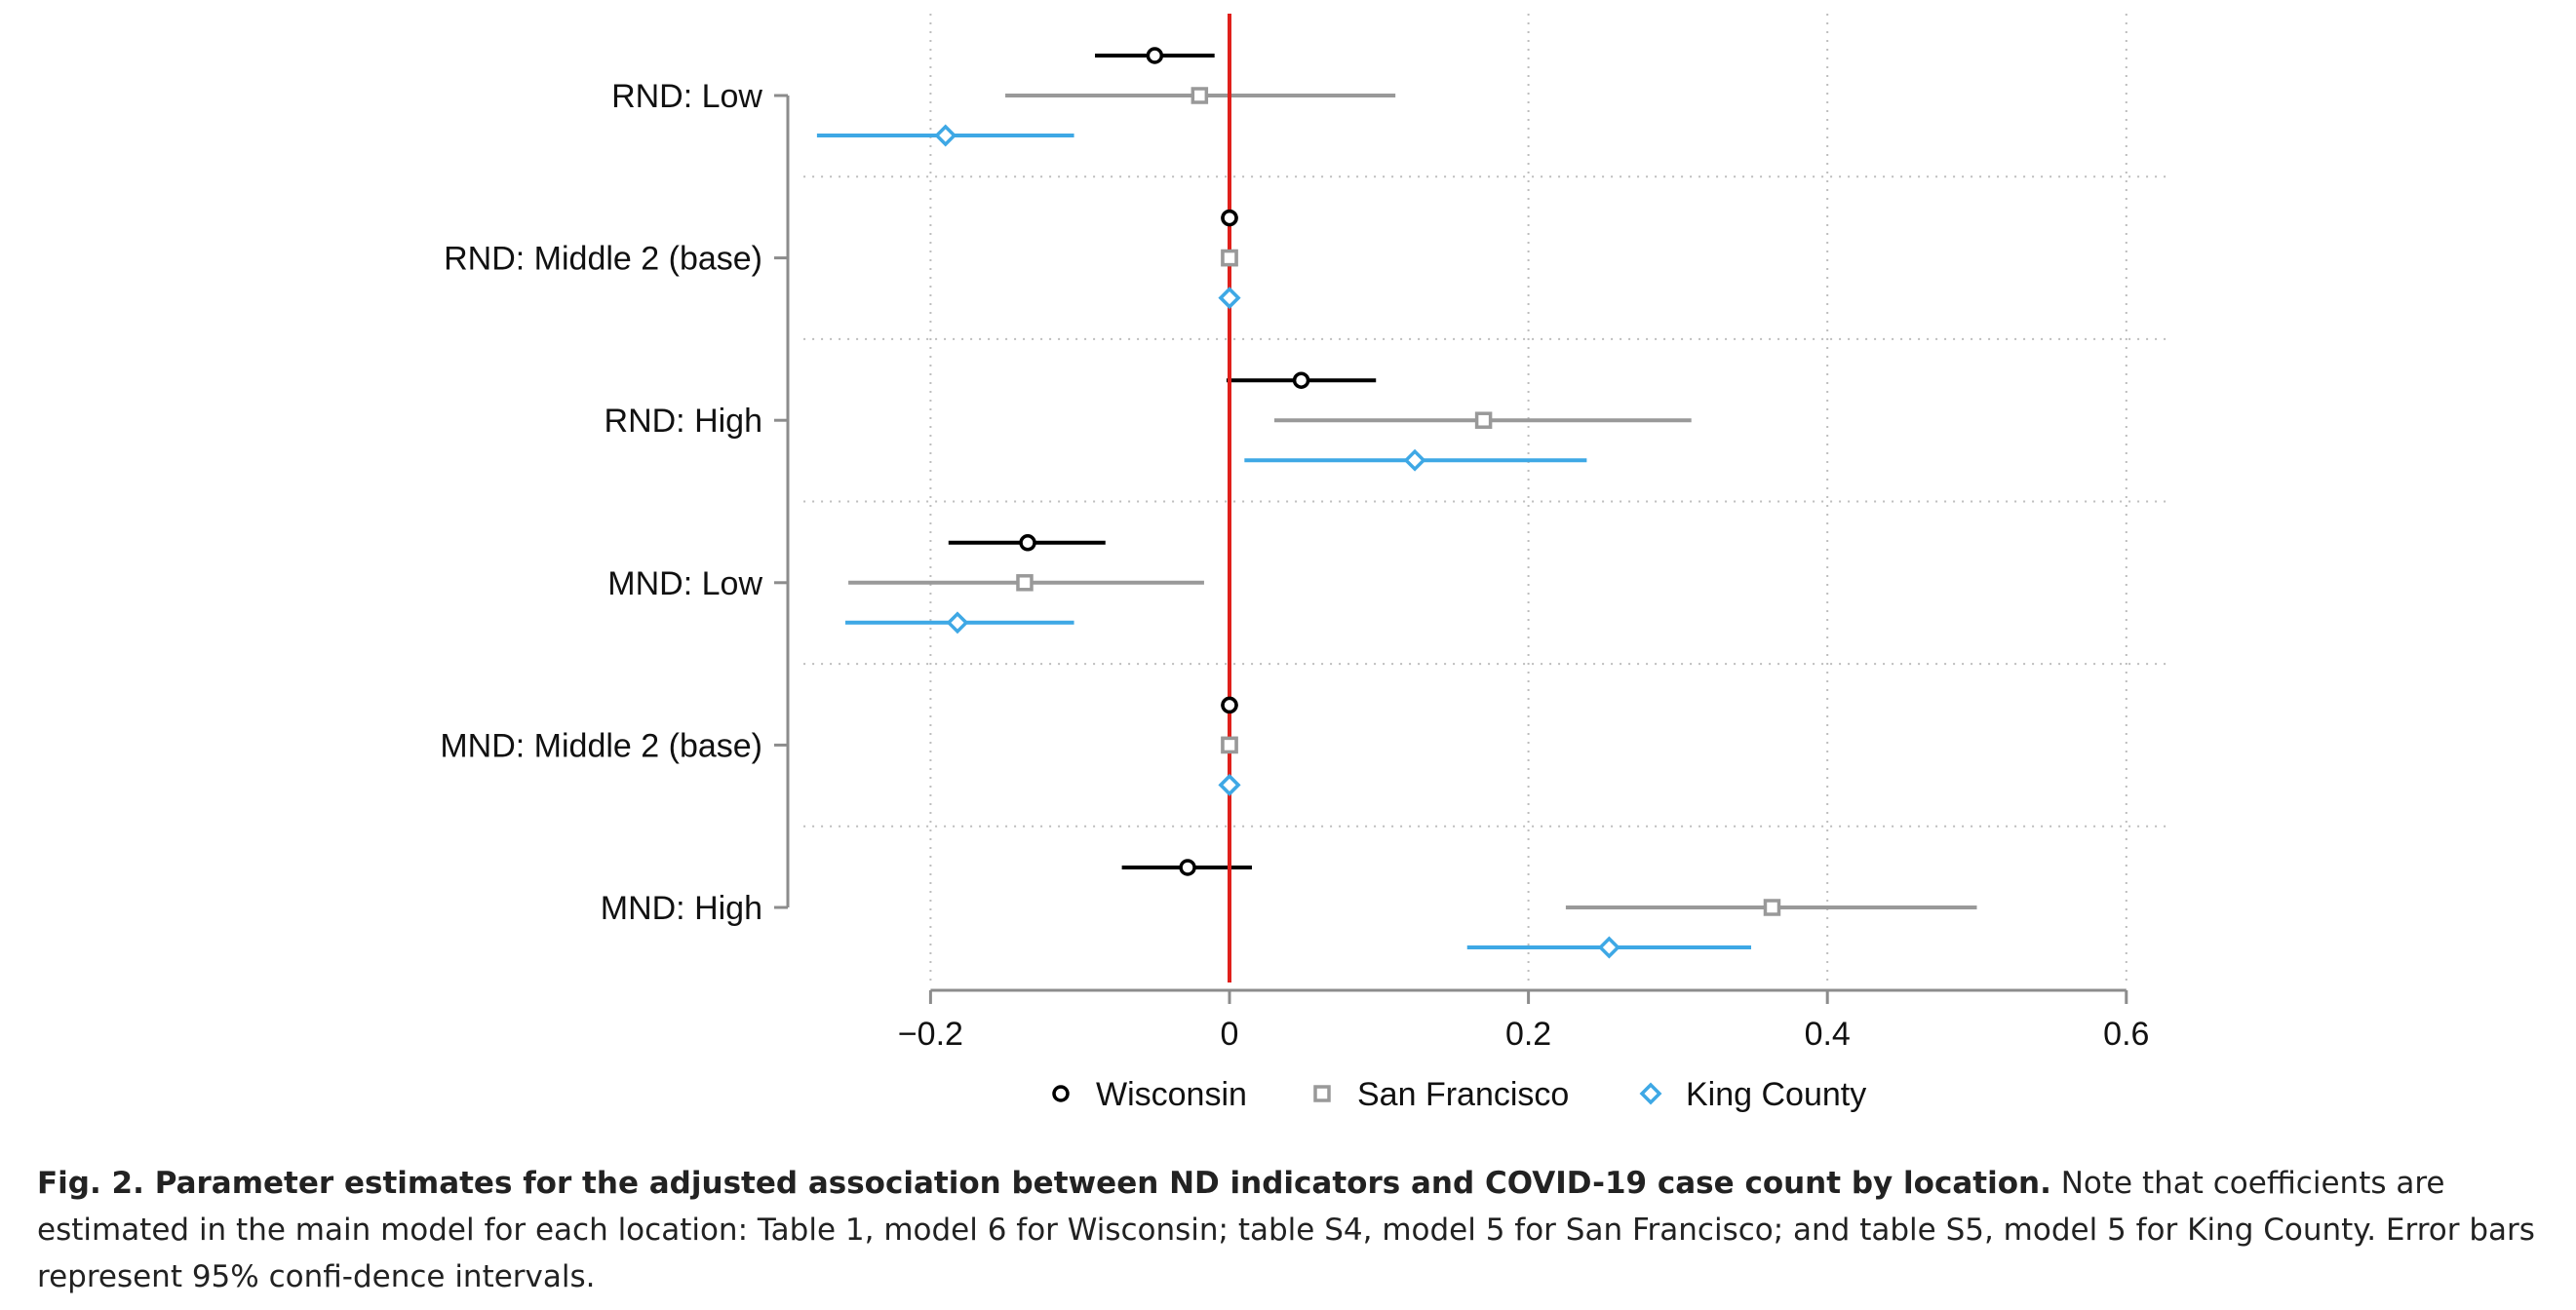 The height and width of the screenshot is (1310, 2576). I want to click on legend-label: San Francisco, so click(1463, 1094).